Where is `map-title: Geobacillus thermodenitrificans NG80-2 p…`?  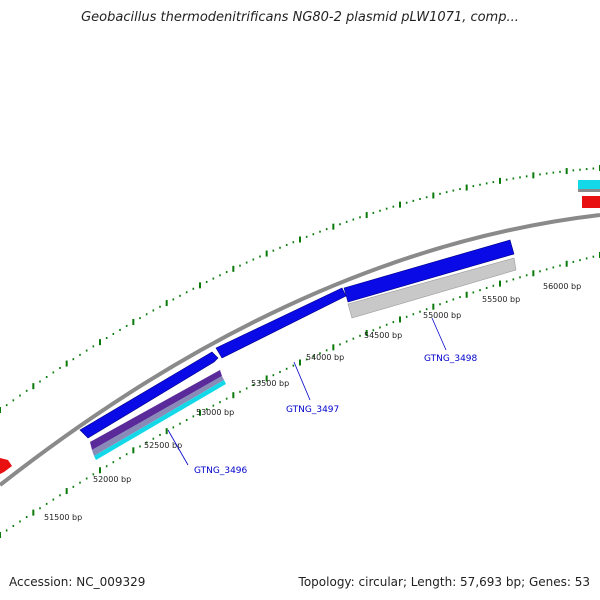
map-title: Geobacillus thermodenitrificans NG80-2 p… is located at coordinates (300, 17).